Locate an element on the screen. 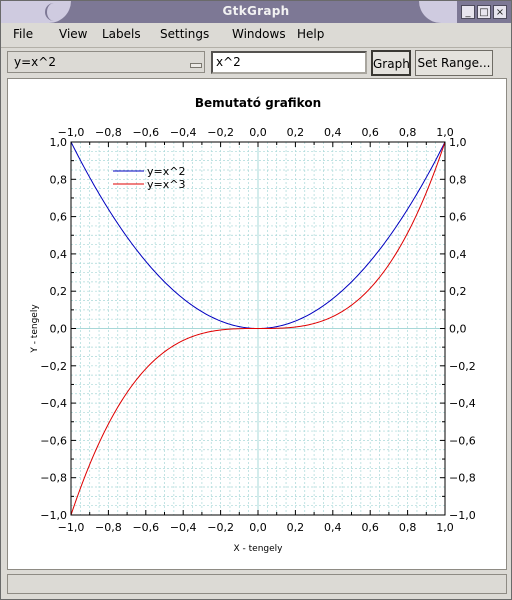 The height and width of the screenshot is (600, 512). menu-help: Help is located at coordinates (311, 34).